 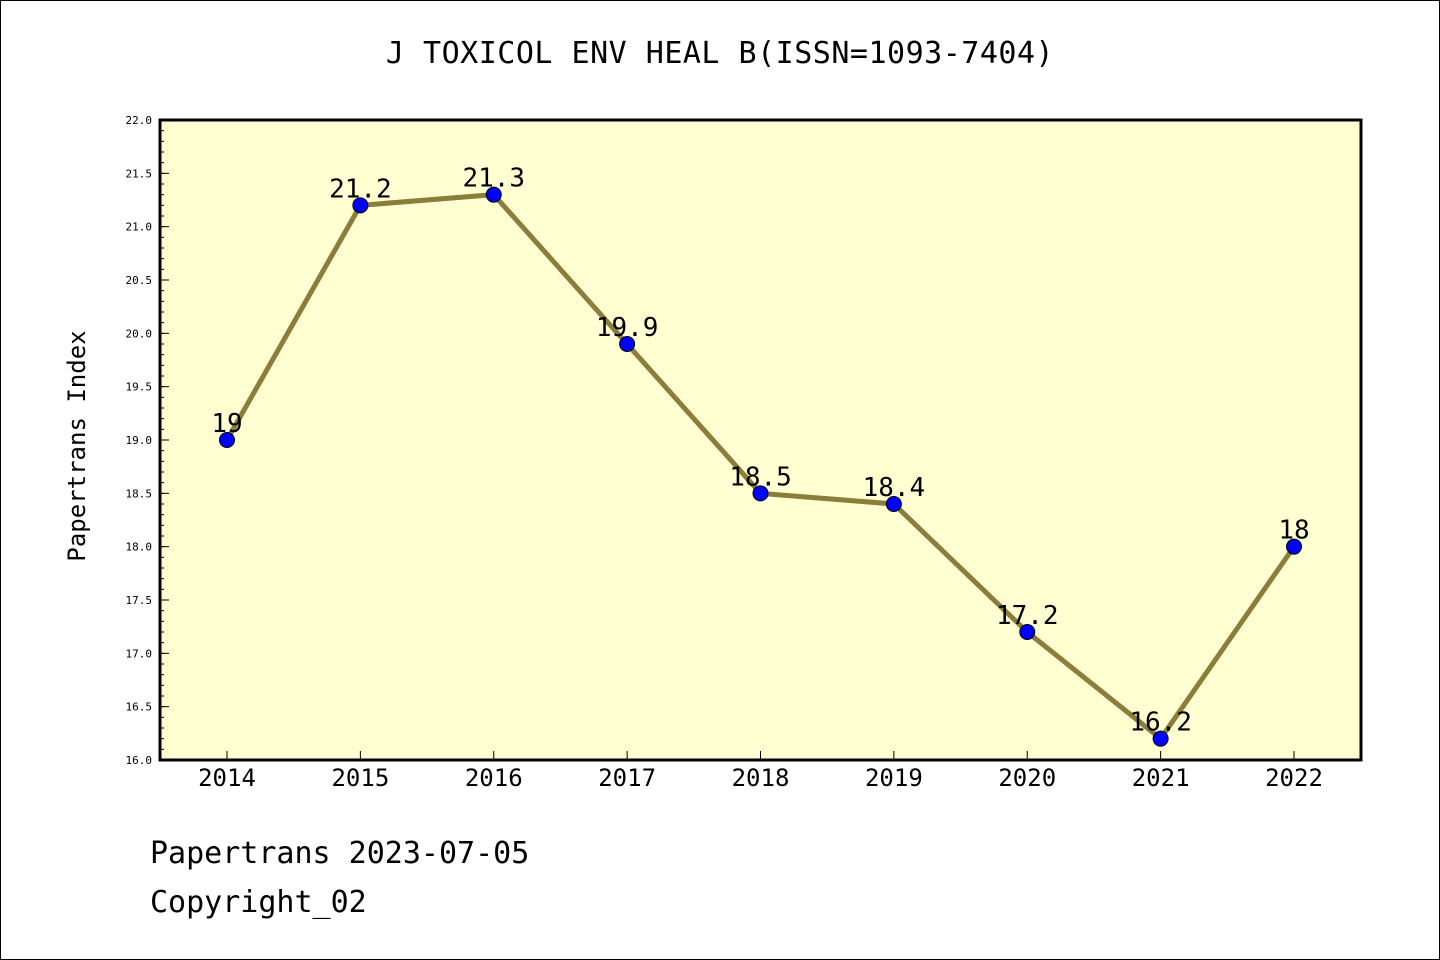 What do you see at coordinates (360, 189) in the screenshot?
I see `data-label: 21.2` at bounding box center [360, 189].